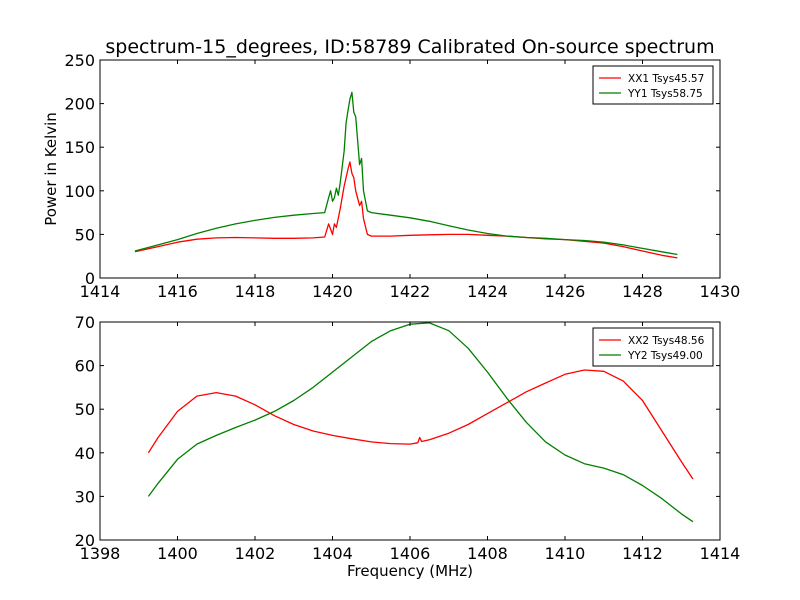 This screenshot has width=800, height=600. Describe the element at coordinates (642, 553) in the screenshot. I see `x-tick-label: 1412` at that location.